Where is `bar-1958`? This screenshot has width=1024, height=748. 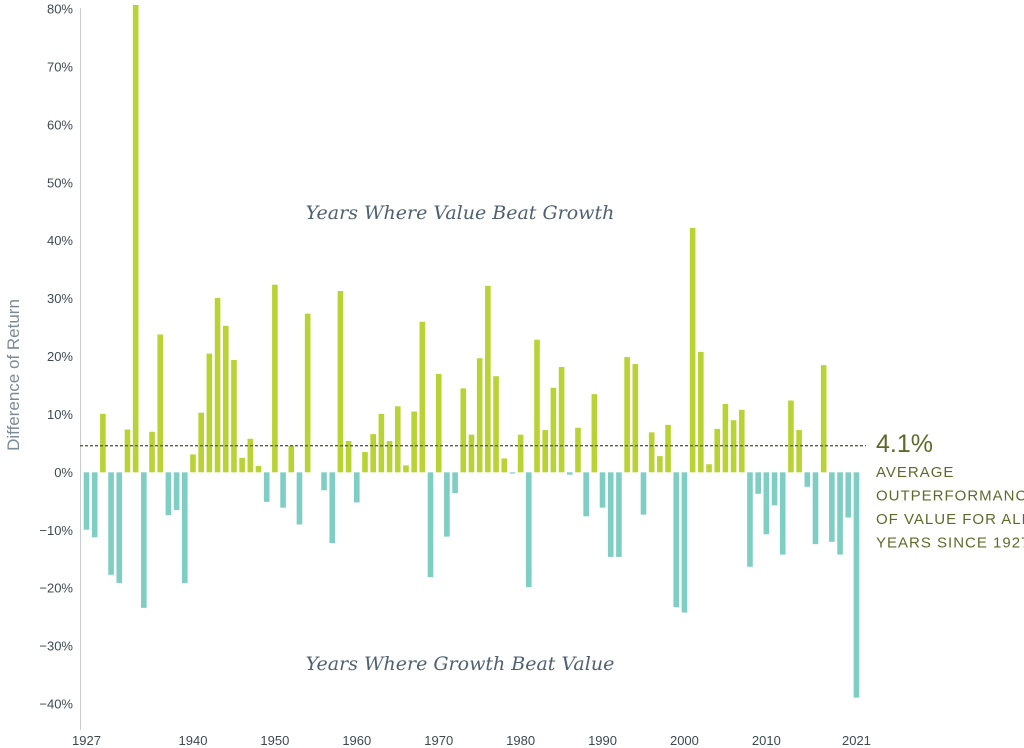 bar-1958 is located at coordinates (340, 382).